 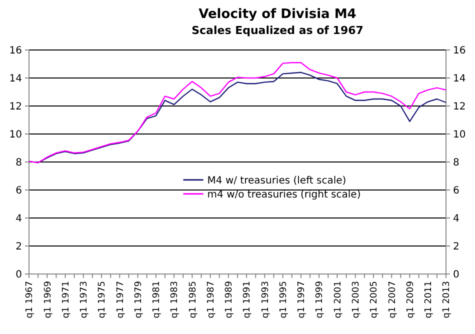 What do you see at coordinates (283, 299) in the screenshot?
I see `x-tick-label: q1 1995` at bounding box center [283, 299].